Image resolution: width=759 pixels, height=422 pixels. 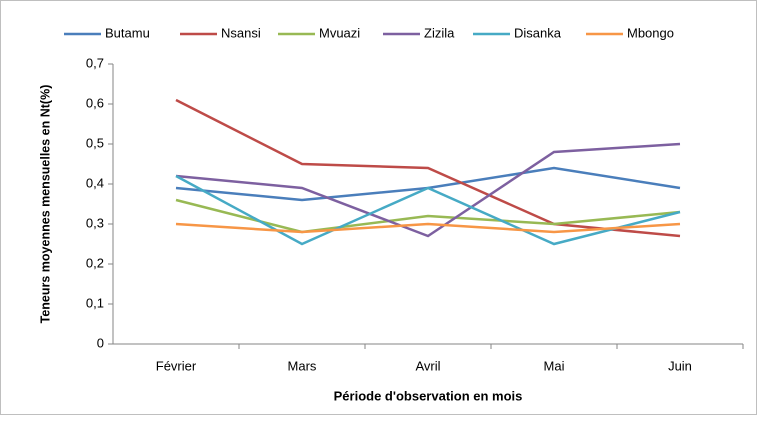 I want to click on legend-label: Mbongo, so click(x=650, y=32).